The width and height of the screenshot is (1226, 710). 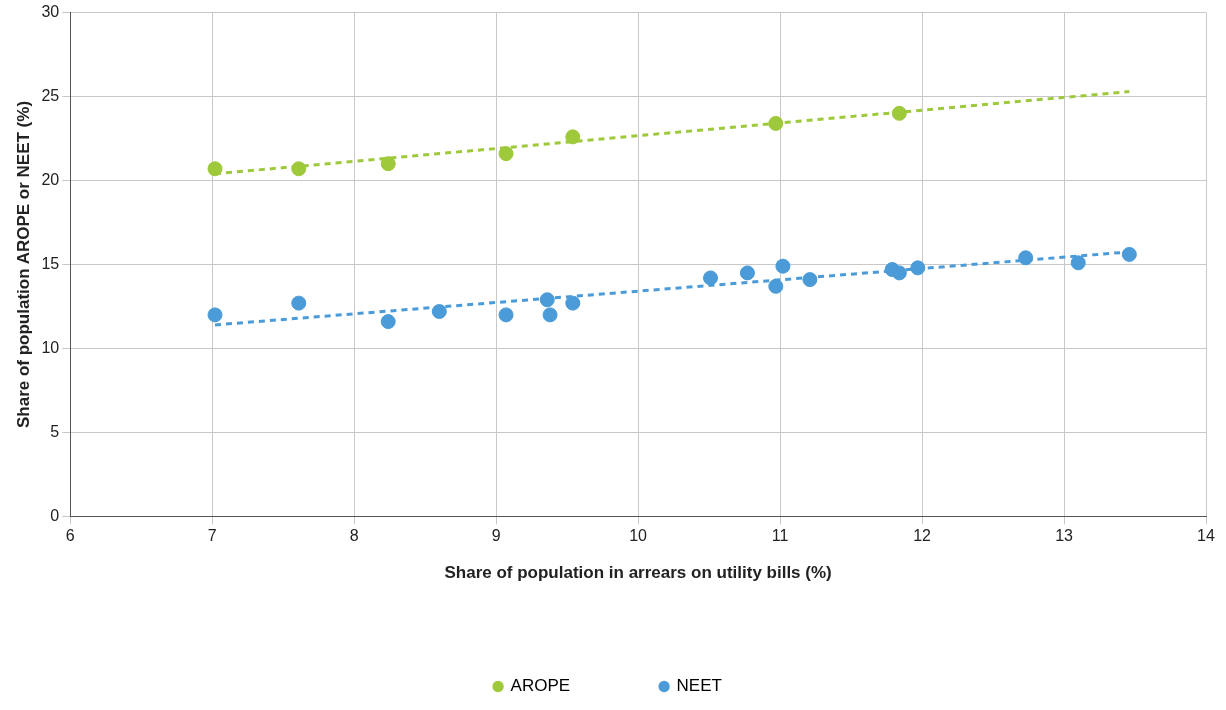 What do you see at coordinates (354, 536) in the screenshot?
I see `x-tick-label: 8` at bounding box center [354, 536].